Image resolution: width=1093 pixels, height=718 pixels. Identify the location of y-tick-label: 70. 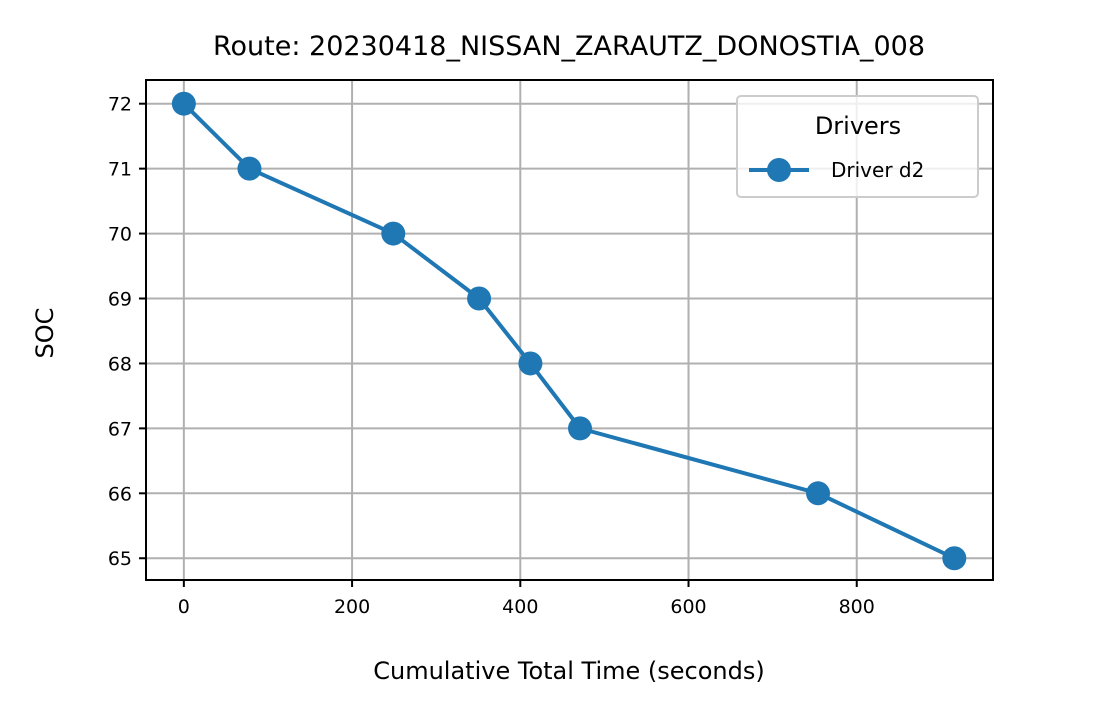
(120, 235).